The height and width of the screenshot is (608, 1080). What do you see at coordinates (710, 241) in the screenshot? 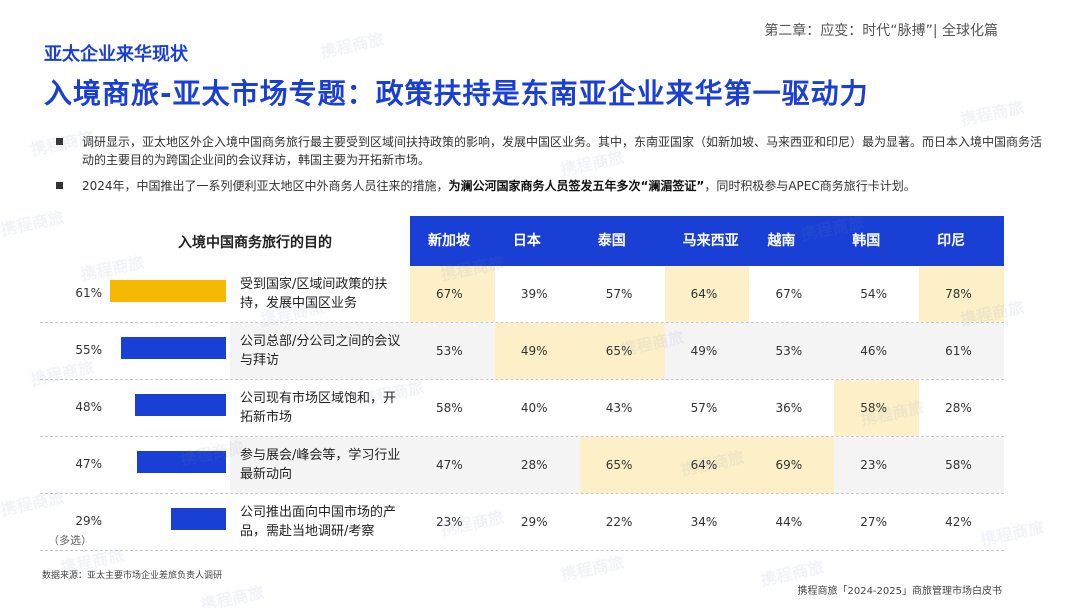
I see `country-header: 马来西亚` at bounding box center [710, 241].